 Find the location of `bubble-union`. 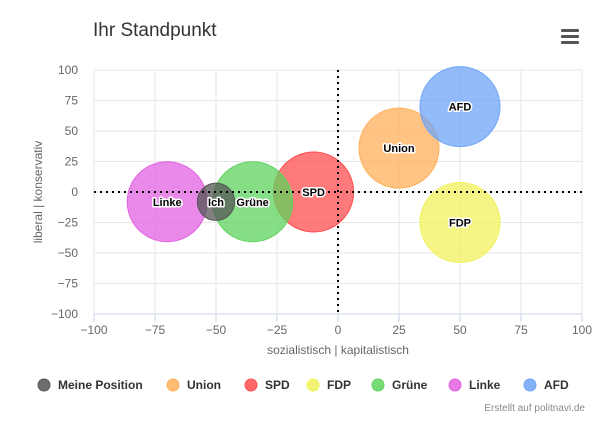

bubble-union is located at coordinates (399, 148).